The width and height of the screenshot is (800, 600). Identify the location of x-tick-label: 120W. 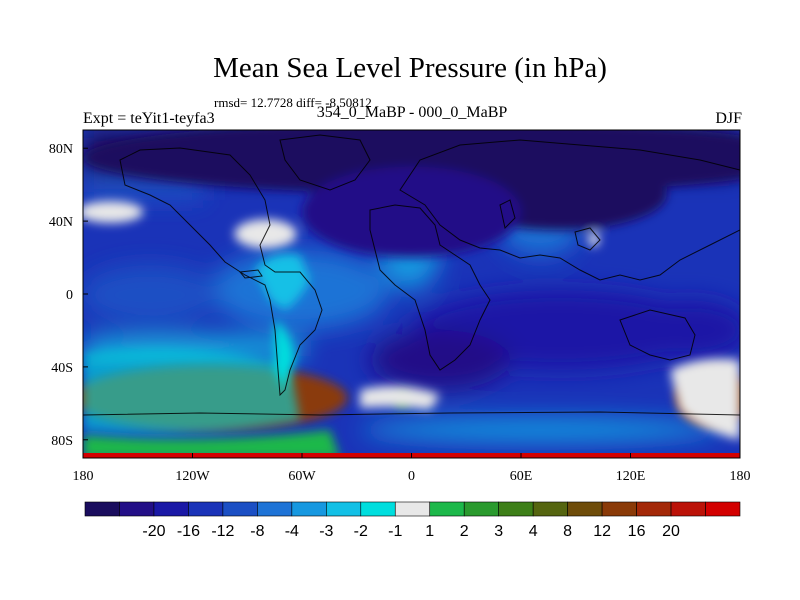
(192, 476).